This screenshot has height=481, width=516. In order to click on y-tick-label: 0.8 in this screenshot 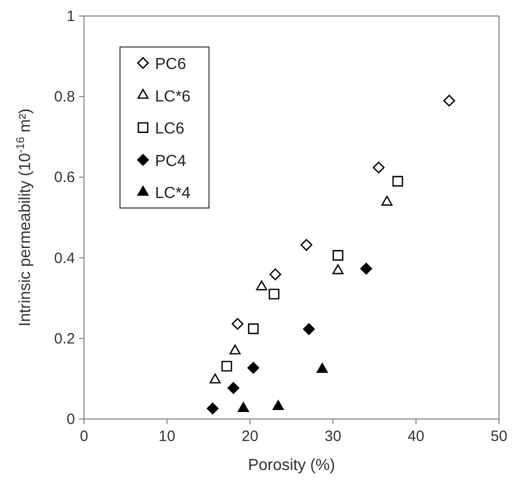, I will do `click(64, 97)`.